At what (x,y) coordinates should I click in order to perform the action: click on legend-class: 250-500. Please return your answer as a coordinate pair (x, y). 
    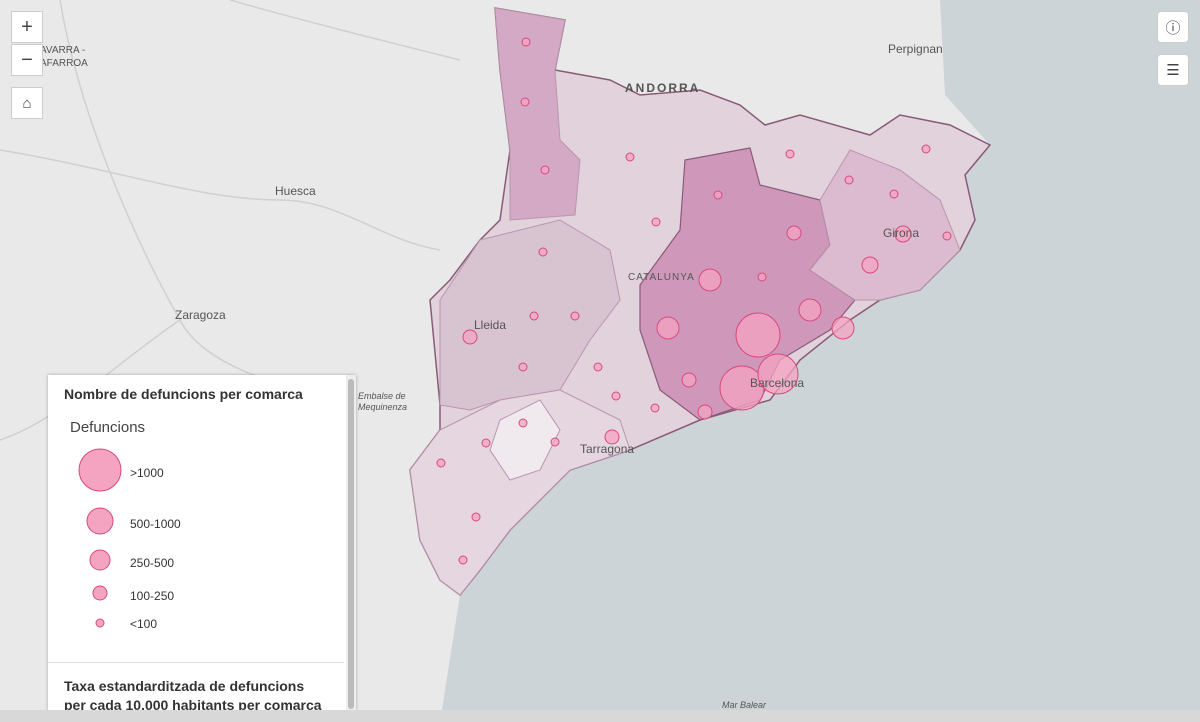
    Looking at the image, I should click on (152, 563).